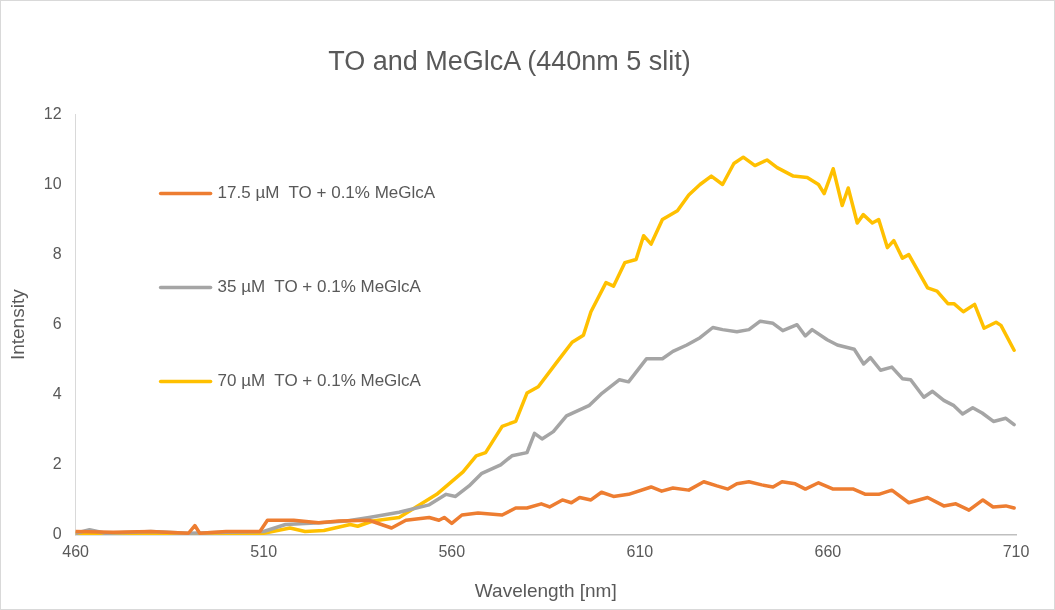 This screenshot has height=610, width=1055. I want to click on x-axis-title: Wavelength [nm], so click(545, 590).